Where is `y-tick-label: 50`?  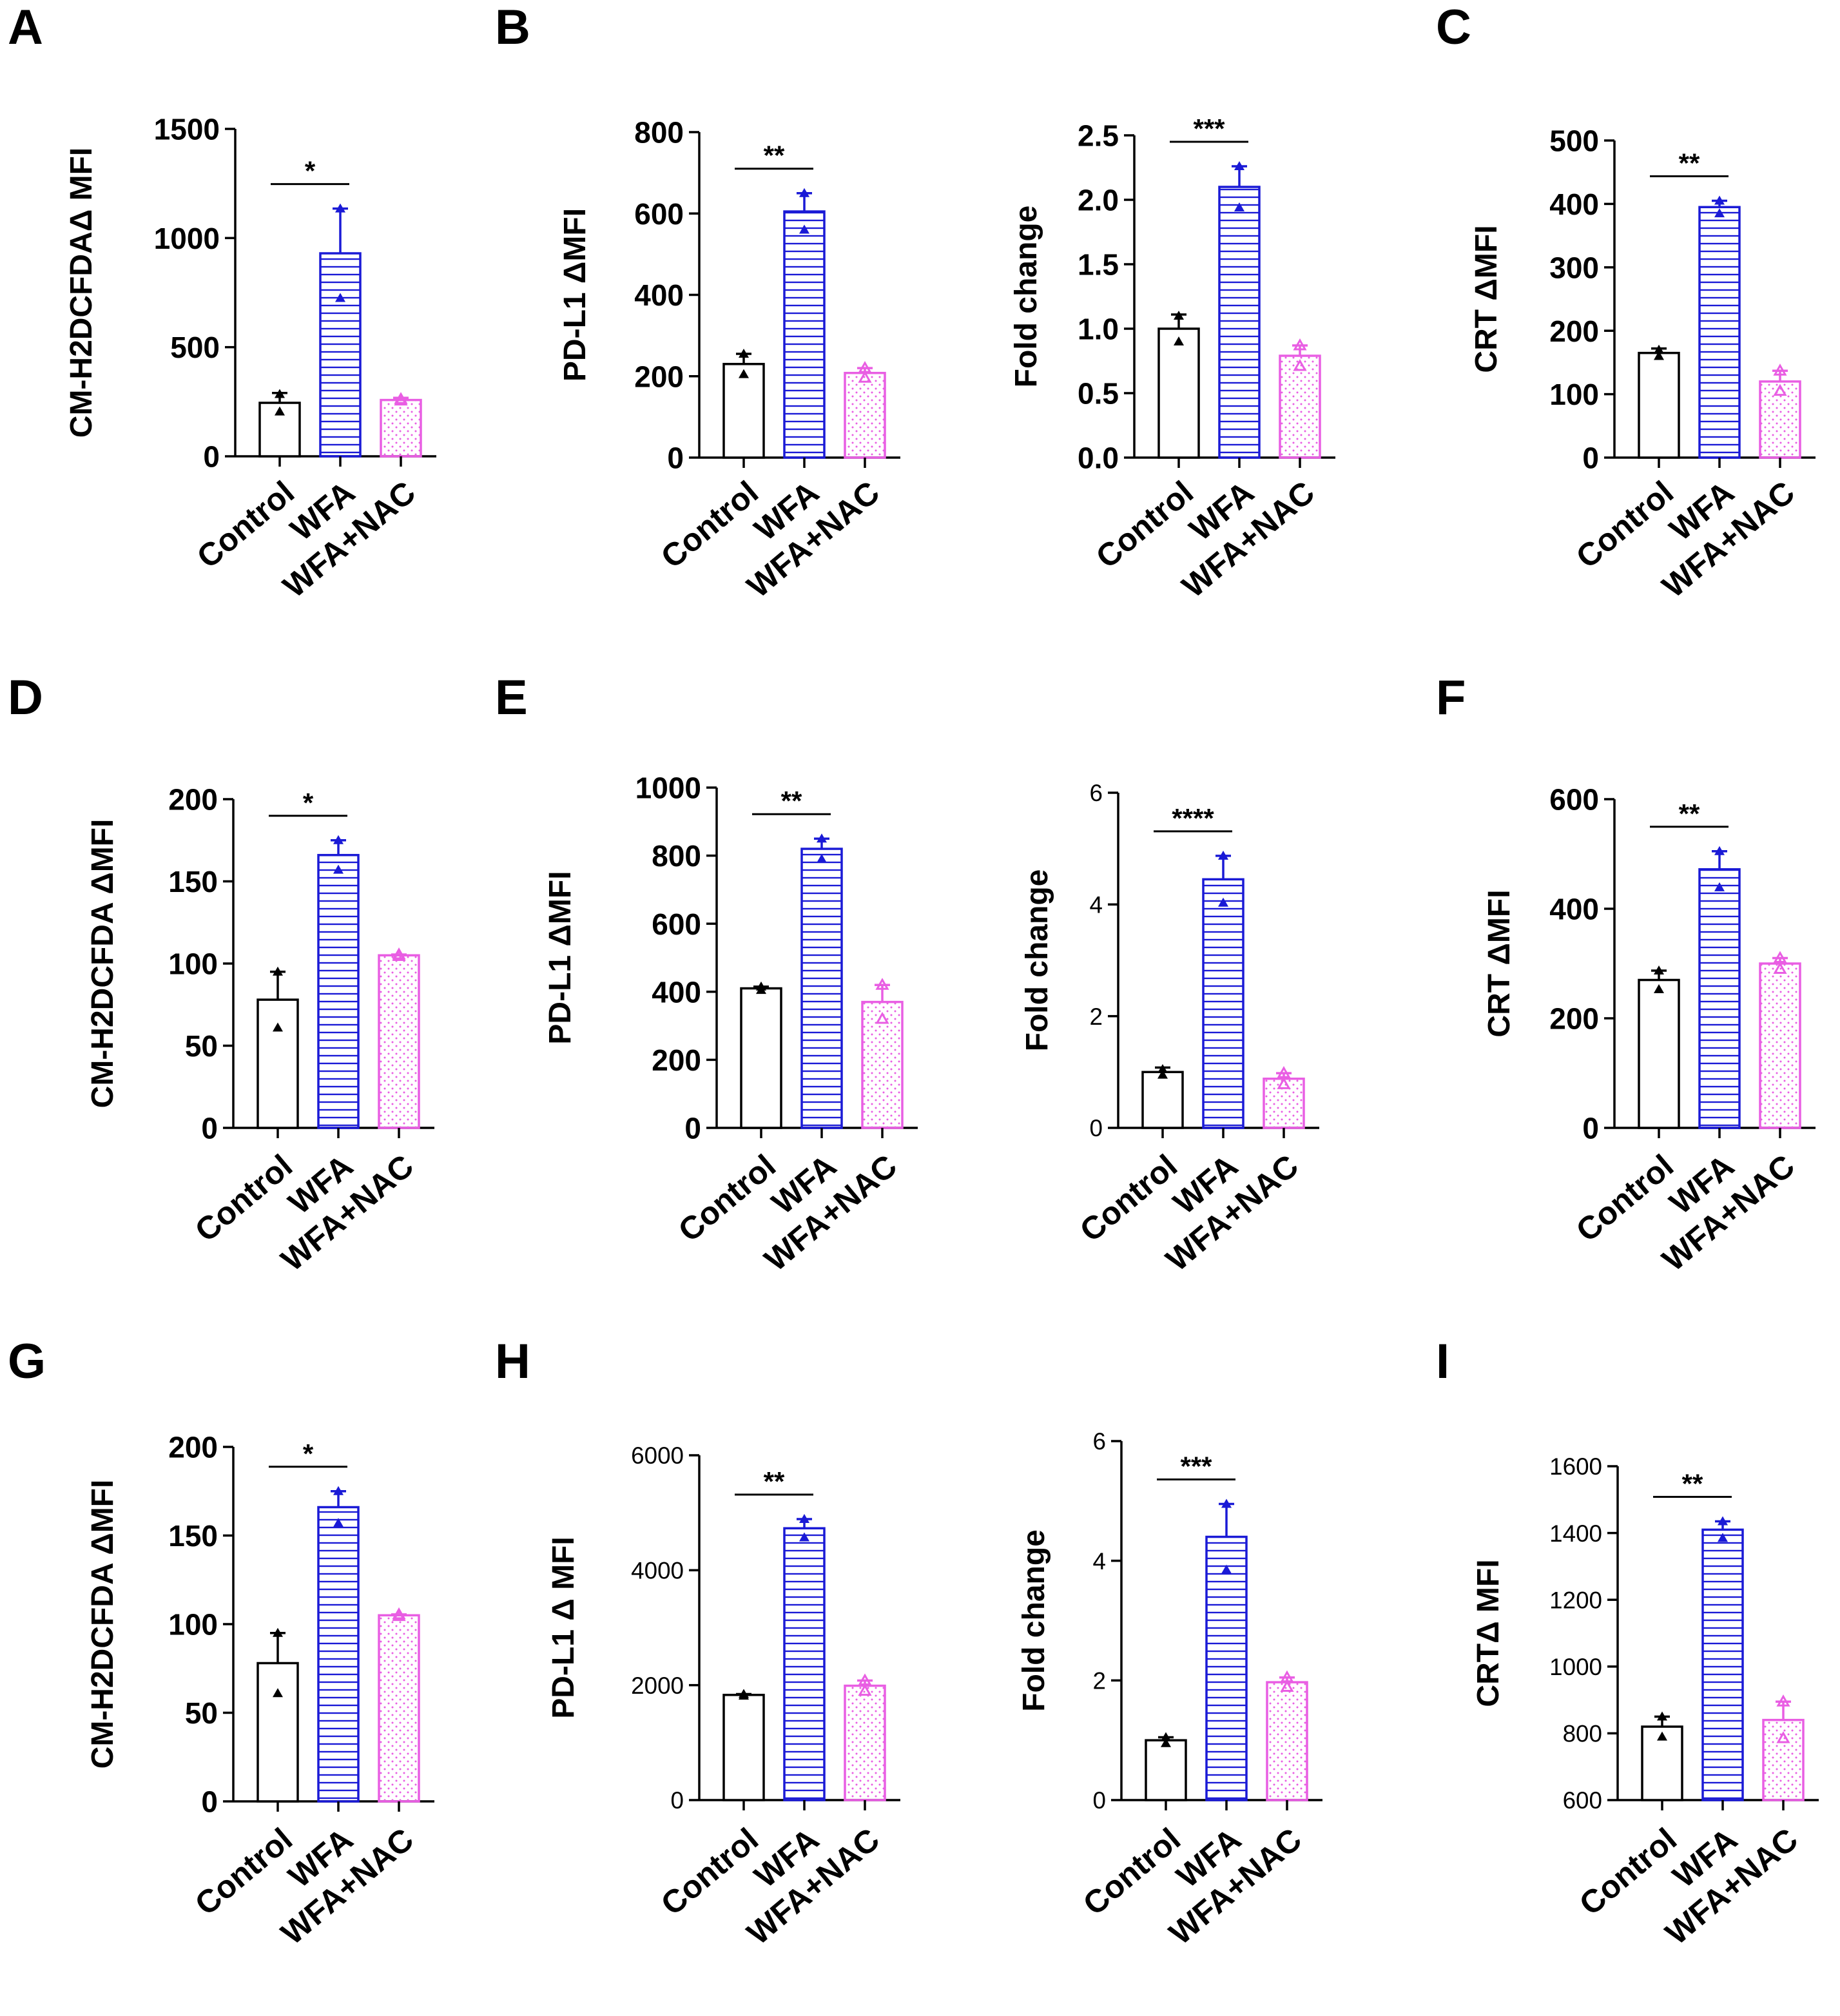 y-tick-label: 50 is located at coordinates (201, 1713).